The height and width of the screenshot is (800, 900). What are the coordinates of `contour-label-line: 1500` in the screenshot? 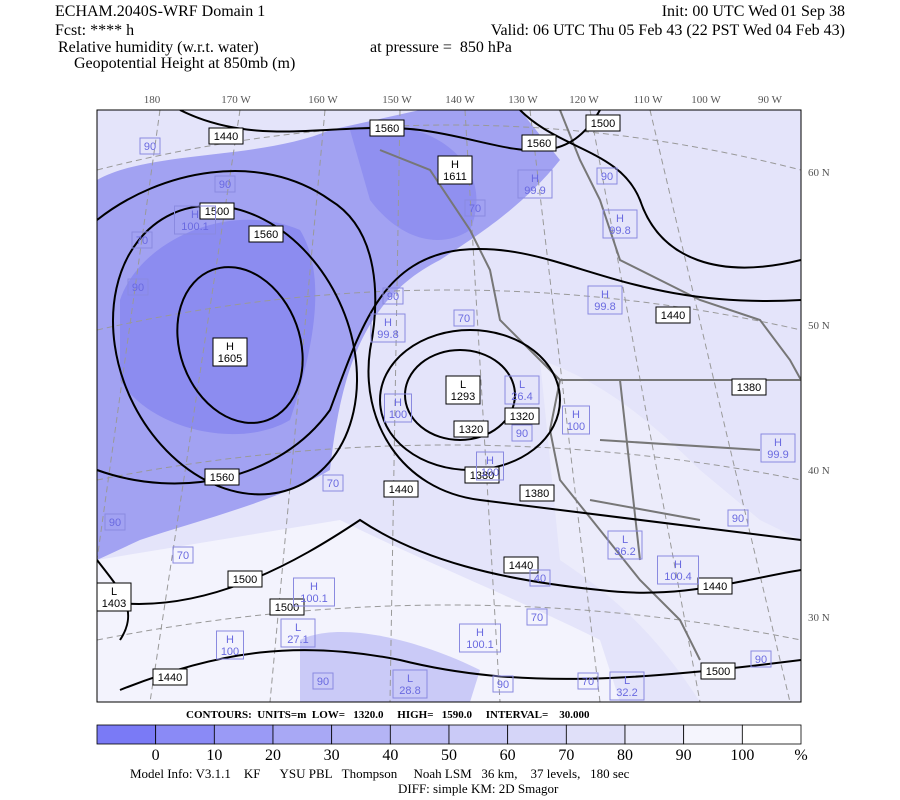 It's located at (287, 608).